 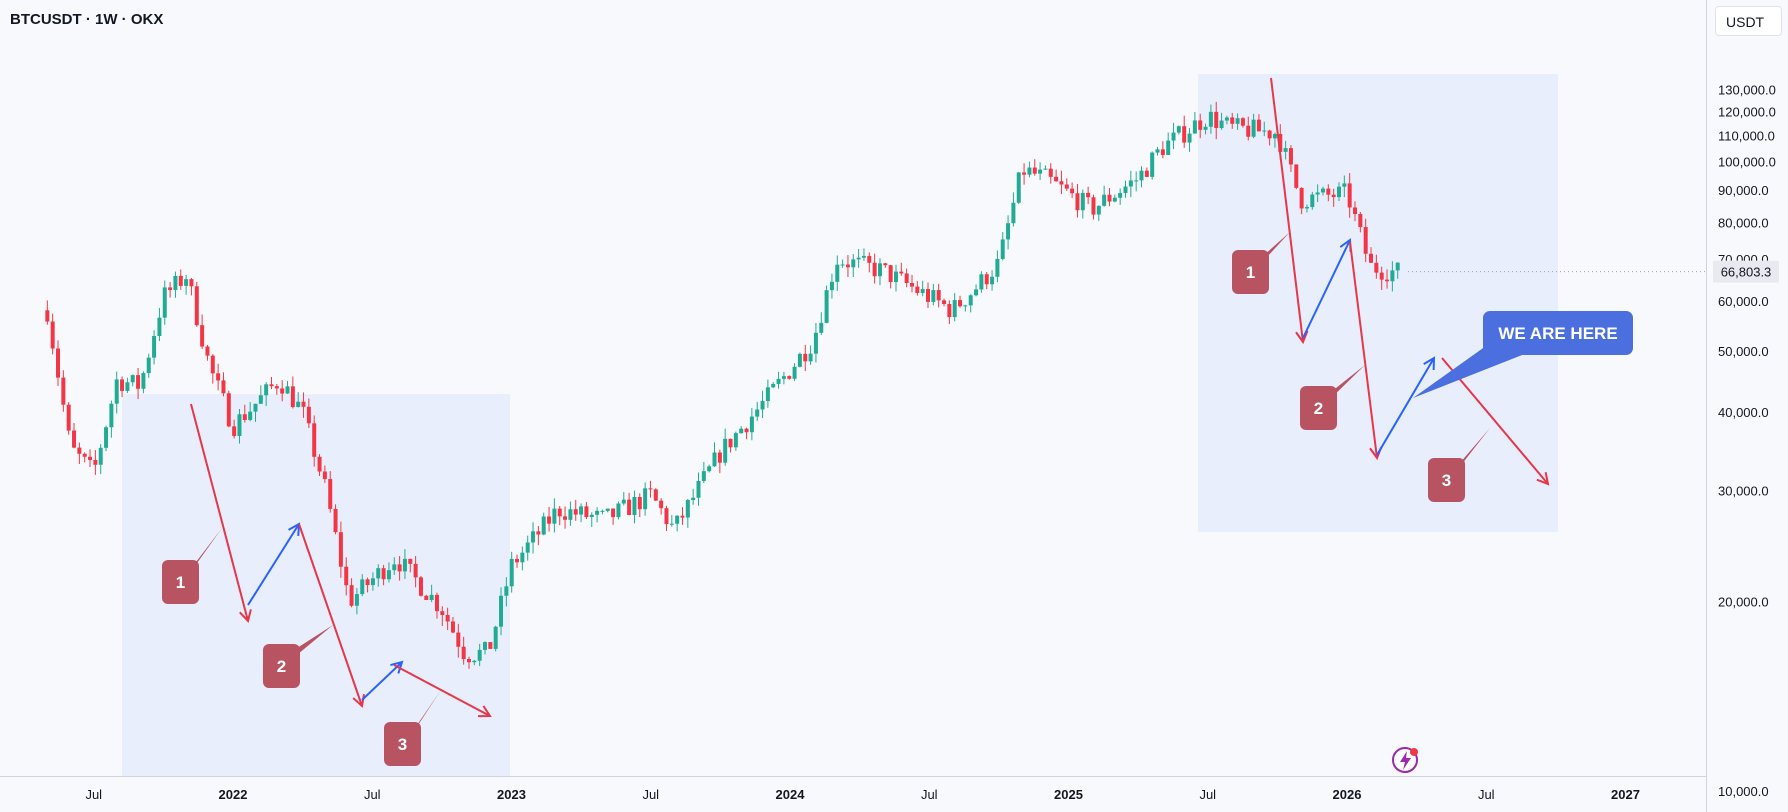 I want to click on price-tick-label: 120,000.0, so click(x=1747, y=112).